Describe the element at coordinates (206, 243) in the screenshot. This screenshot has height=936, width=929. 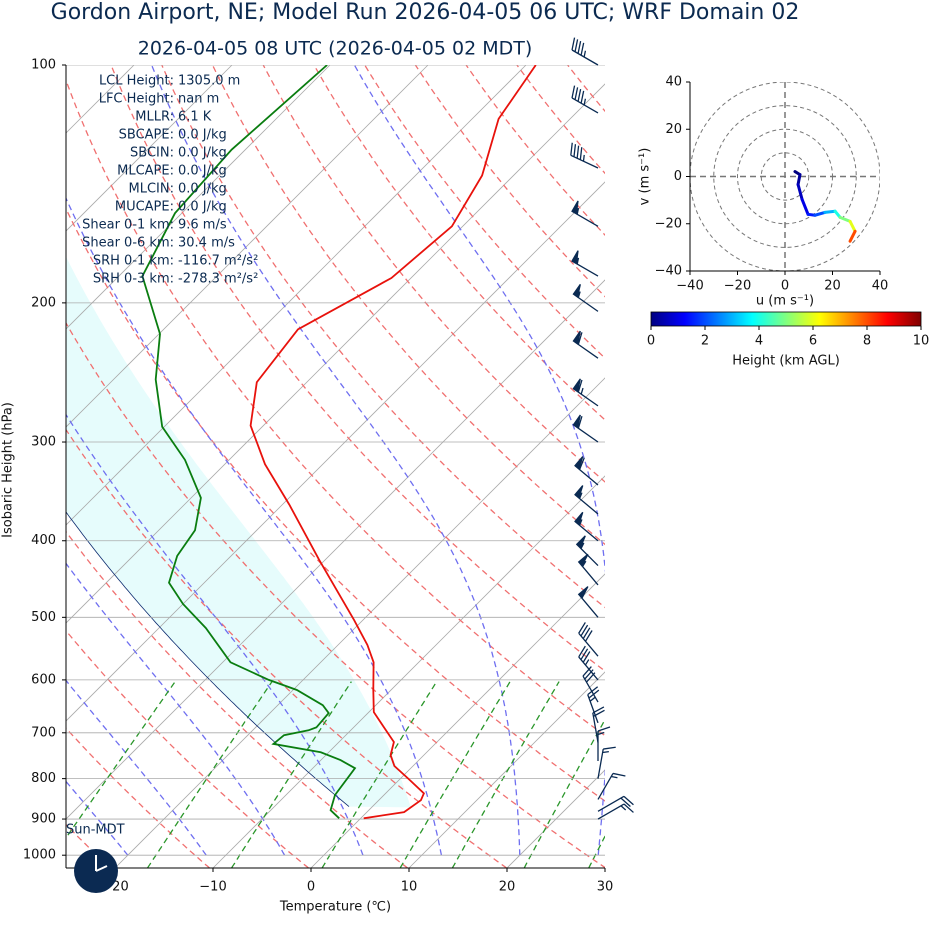
I see `param-value: 30.4 m/s` at that location.